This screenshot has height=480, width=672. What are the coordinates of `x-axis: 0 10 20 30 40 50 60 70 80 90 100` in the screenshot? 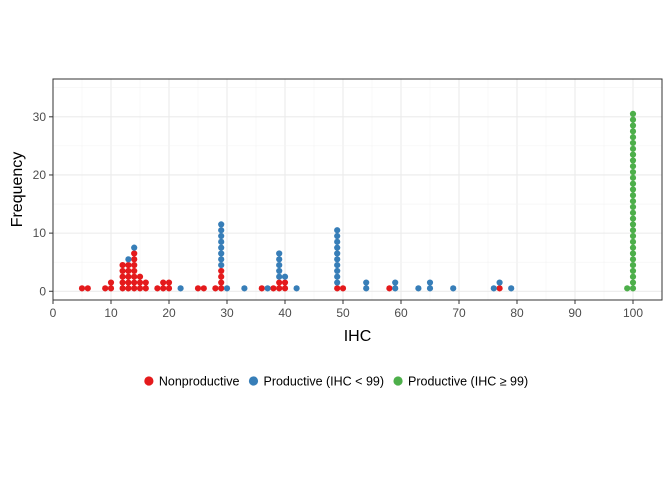 It's located at (346, 310).